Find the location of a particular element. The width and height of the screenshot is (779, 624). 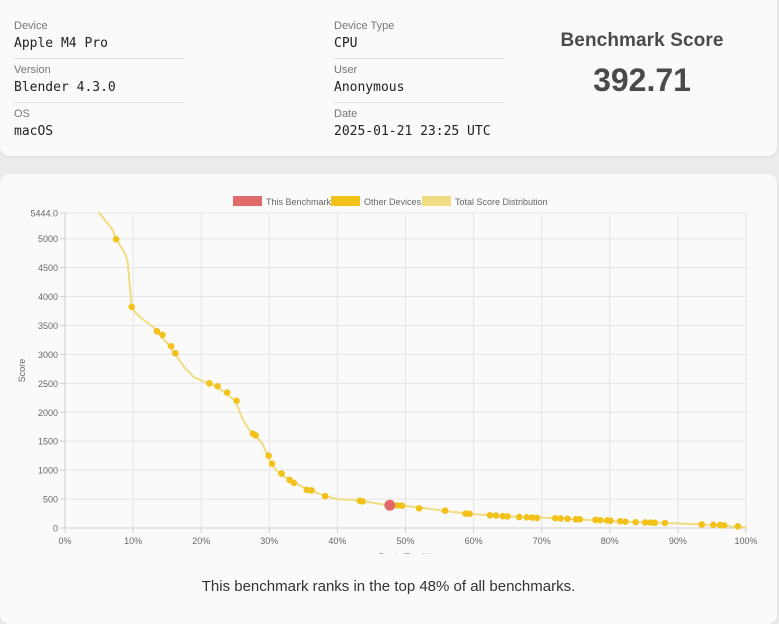

x-tick-label: 0% is located at coordinates (64, 541).